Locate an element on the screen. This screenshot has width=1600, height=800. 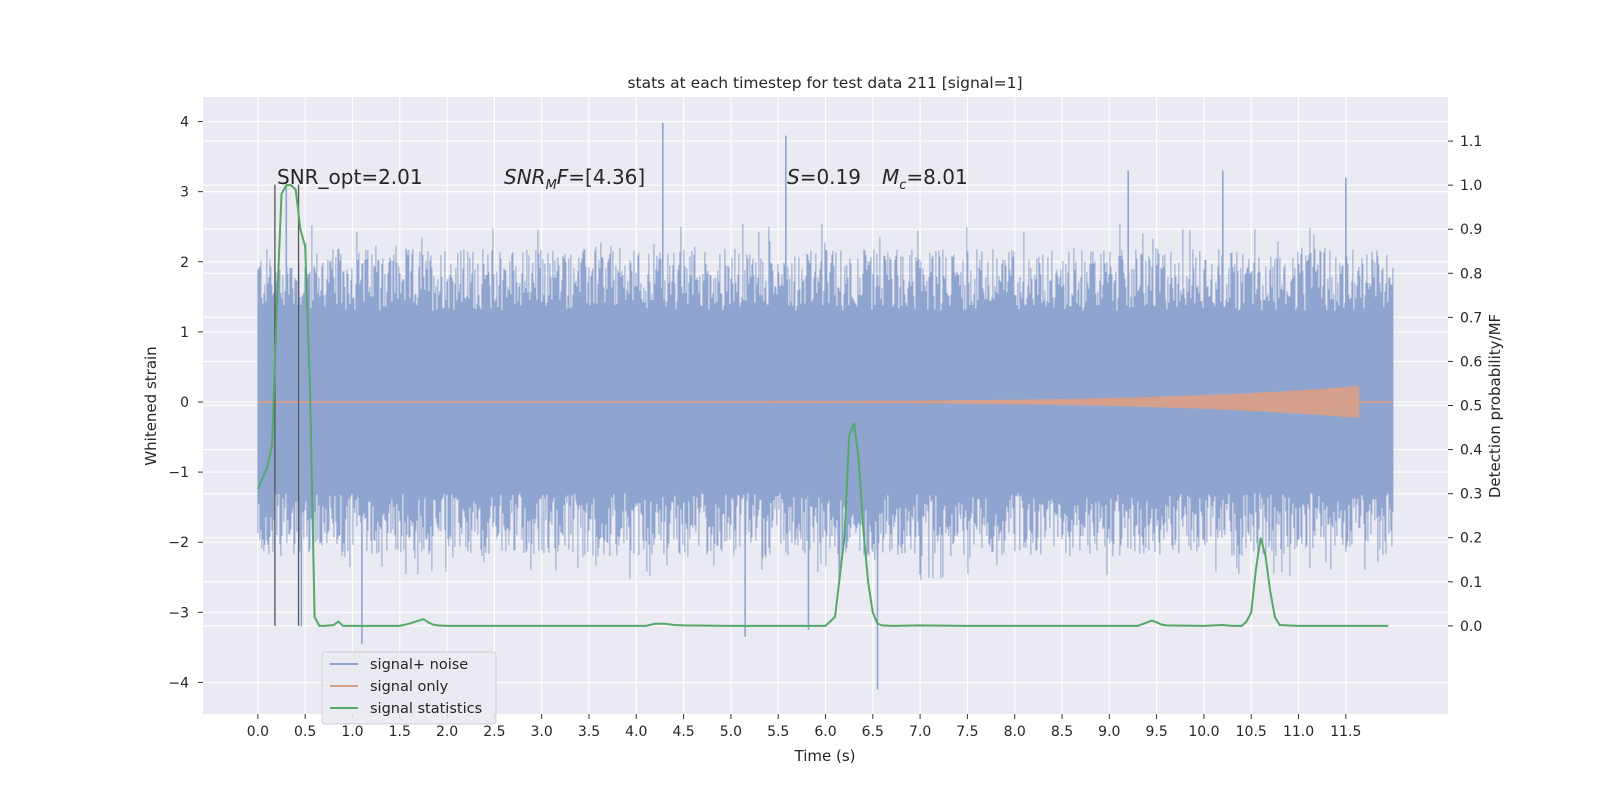
x-tick-label-9: 4.5 is located at coordinates (683, 732).